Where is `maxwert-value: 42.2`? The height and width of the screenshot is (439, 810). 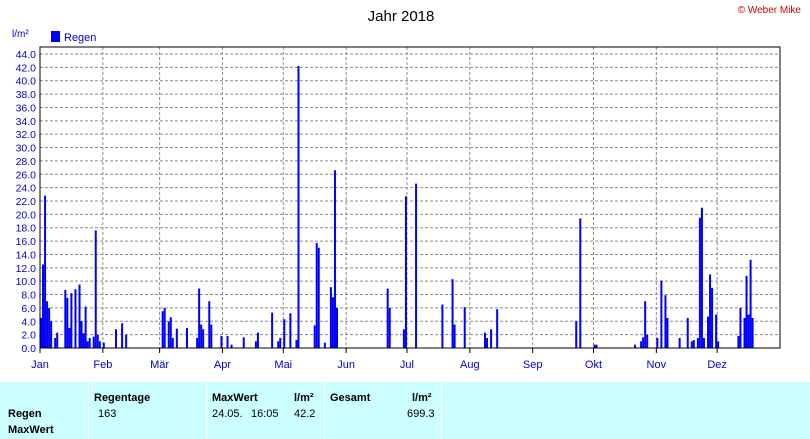 maxwert-value: 42.2 is located at coordinates (305, 414).